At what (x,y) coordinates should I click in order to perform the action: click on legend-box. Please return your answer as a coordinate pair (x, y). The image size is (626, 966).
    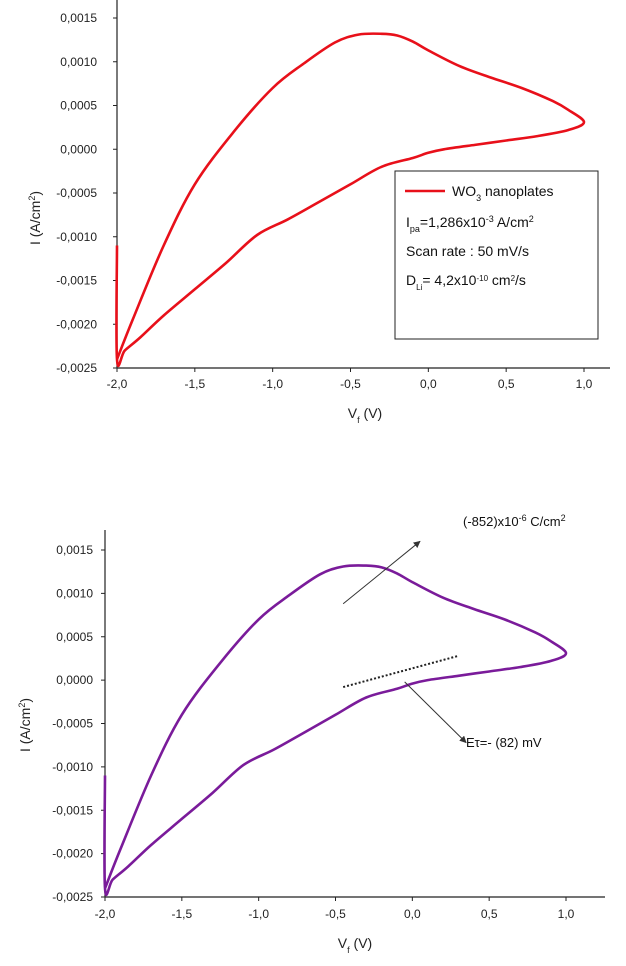
    Looking at the image, I should click on (496, 255).